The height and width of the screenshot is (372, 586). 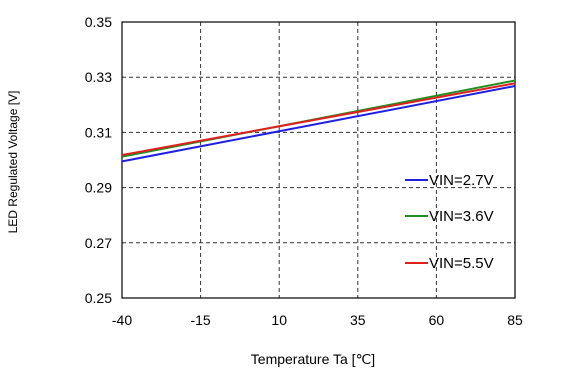 What do you see at coordinates (200, 320) in the screenshot?
I see `x-tick-label: -15` at bounding box center [200, 320].